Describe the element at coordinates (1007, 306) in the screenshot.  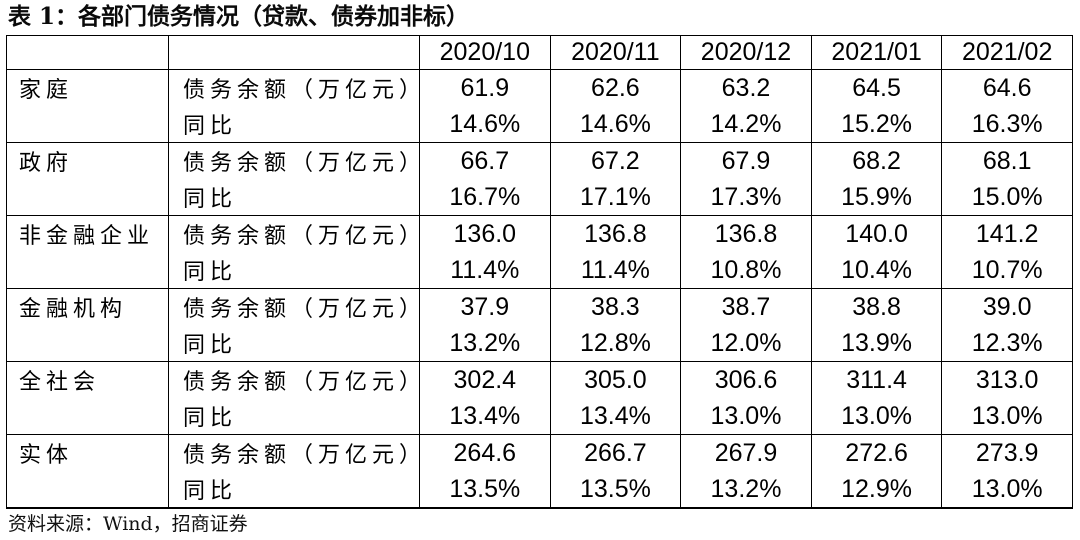
I see `value-cell: 39.0` at that location.